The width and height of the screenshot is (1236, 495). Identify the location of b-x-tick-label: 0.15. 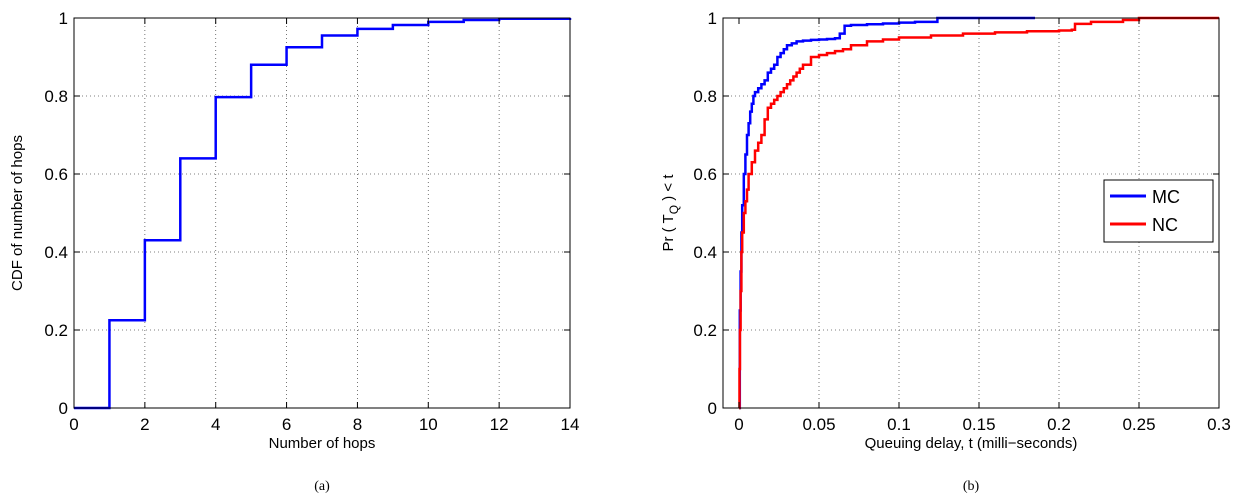
(978, 424).